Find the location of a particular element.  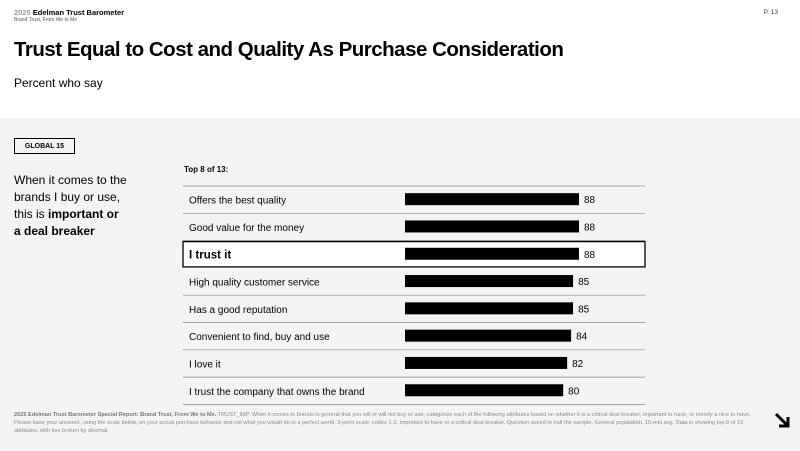

category-label: I love it is located at coordinates (205, 364).